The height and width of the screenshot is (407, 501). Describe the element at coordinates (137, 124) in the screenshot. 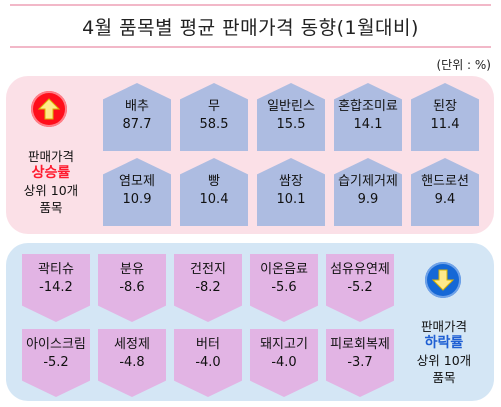

I see `rise-item-value: 87.7` at that location.